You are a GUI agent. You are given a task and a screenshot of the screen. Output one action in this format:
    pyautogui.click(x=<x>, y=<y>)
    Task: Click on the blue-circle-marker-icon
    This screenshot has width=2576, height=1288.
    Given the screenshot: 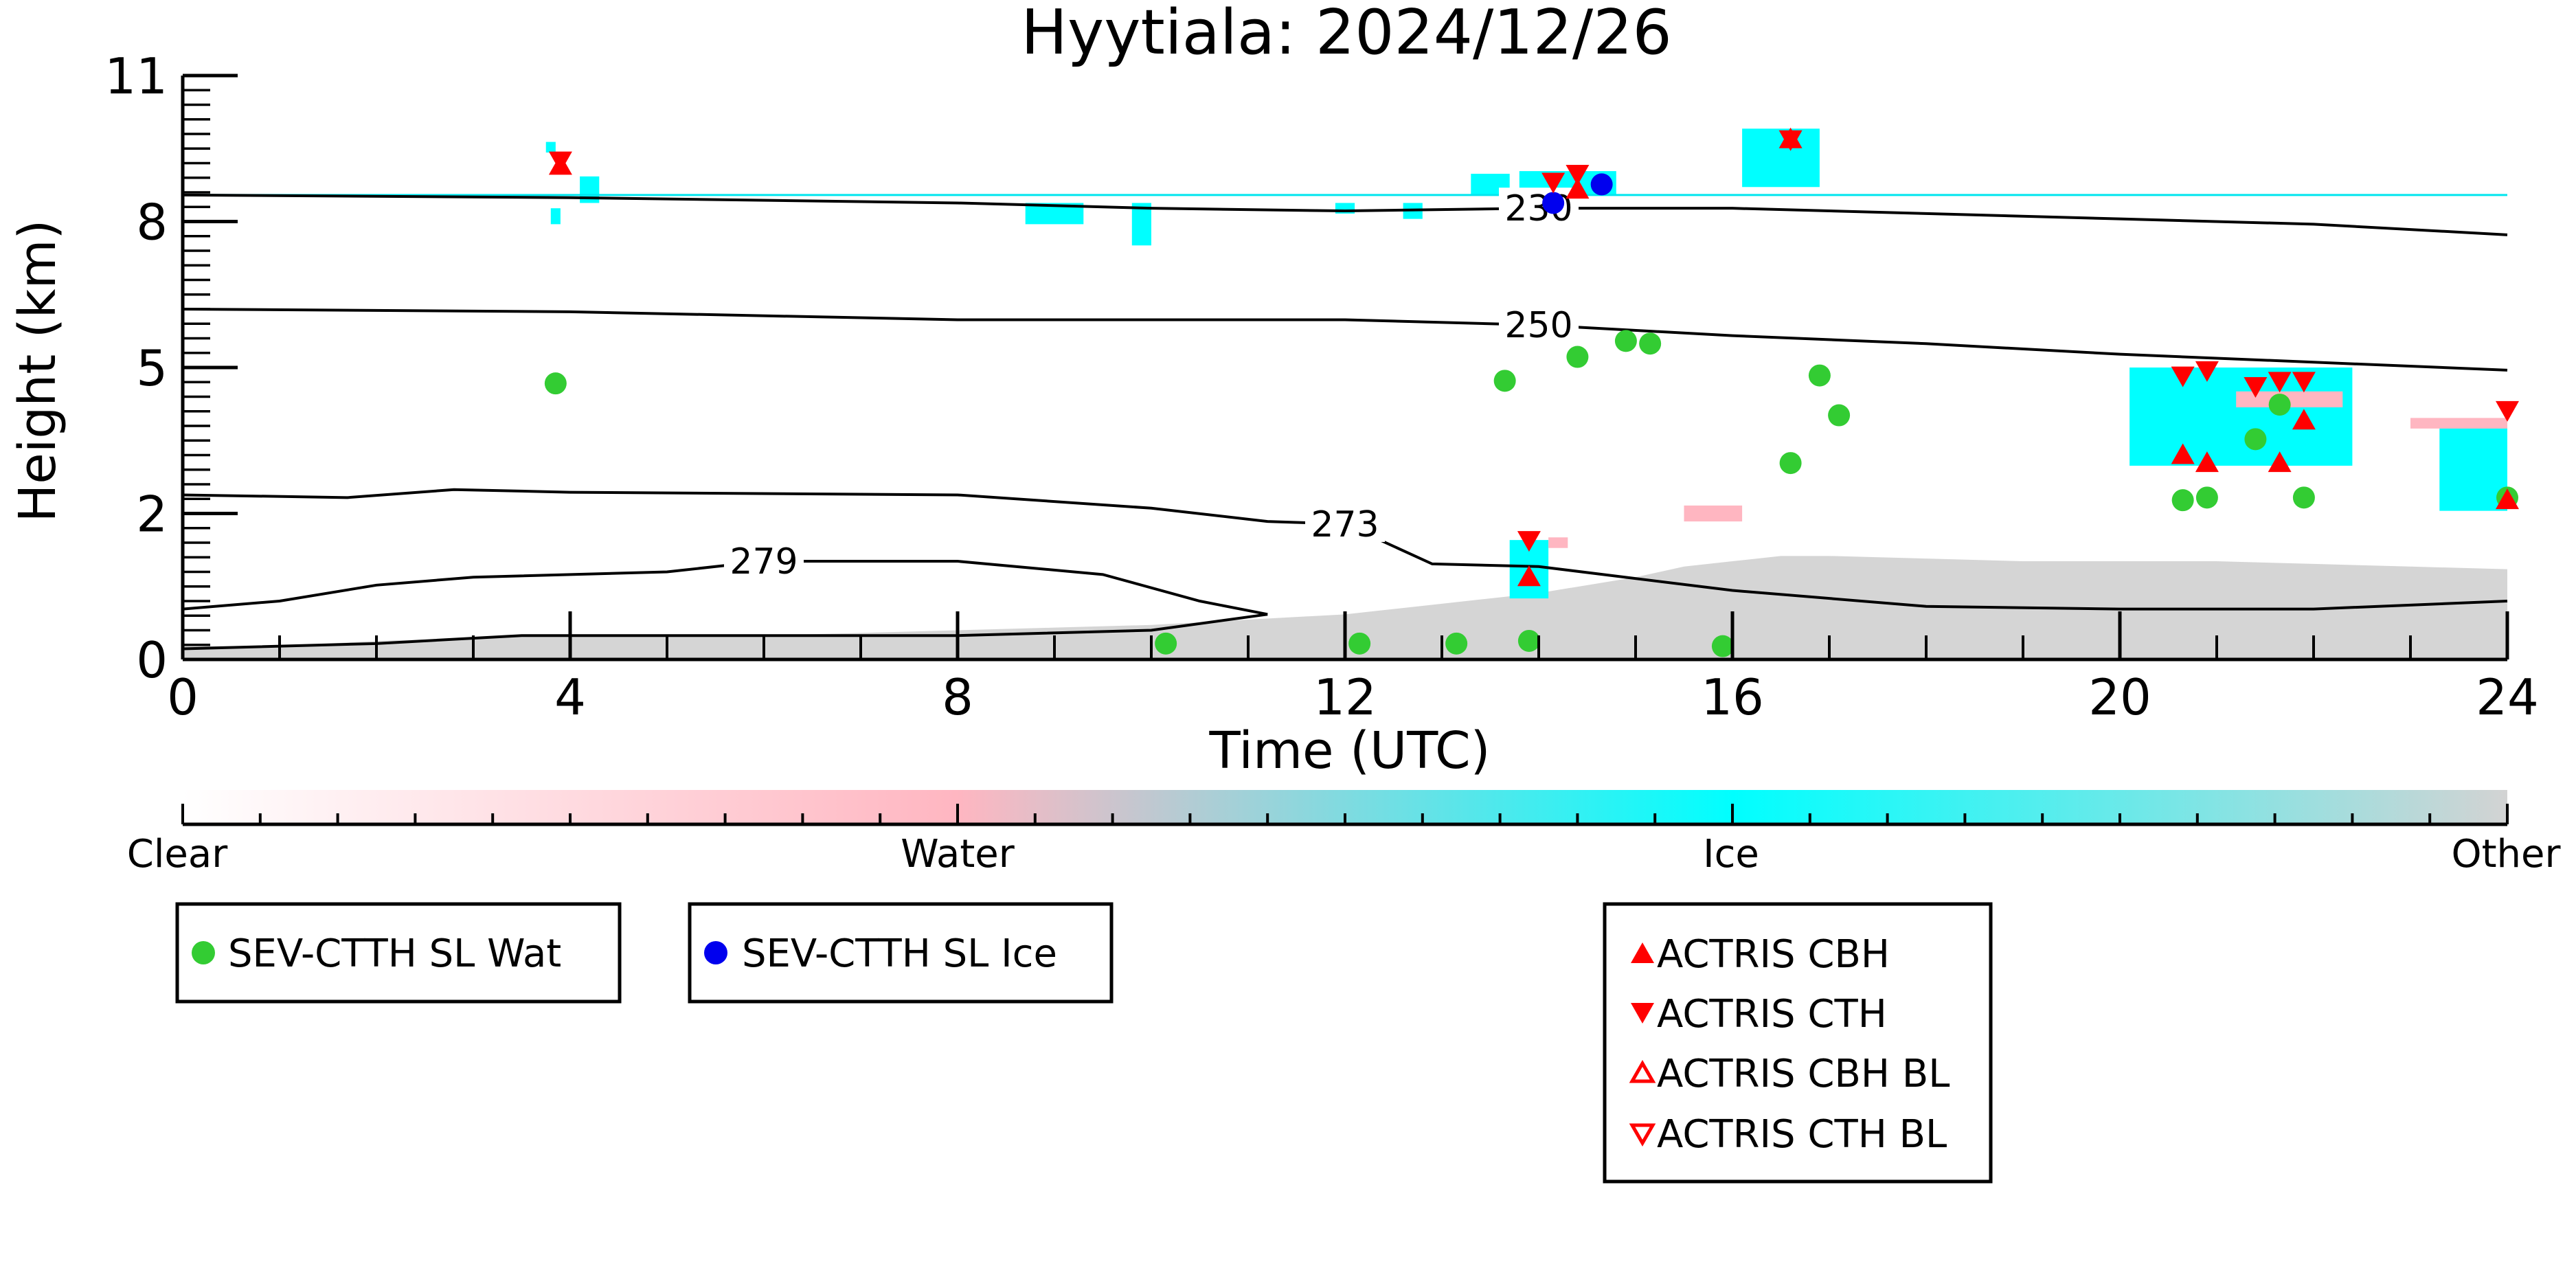 What is the action you would take?
    pyautogui.click(x=715, y=952)
    